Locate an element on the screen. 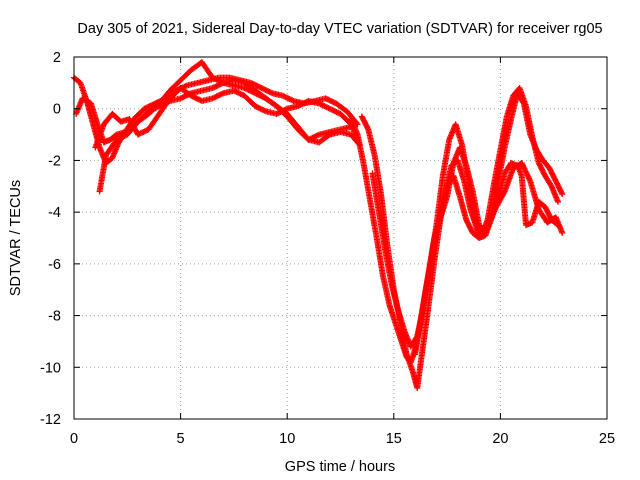 The width and height of the screenshot is (640, 480). y-tick-label: 2 is located at coordinates (57, 58).